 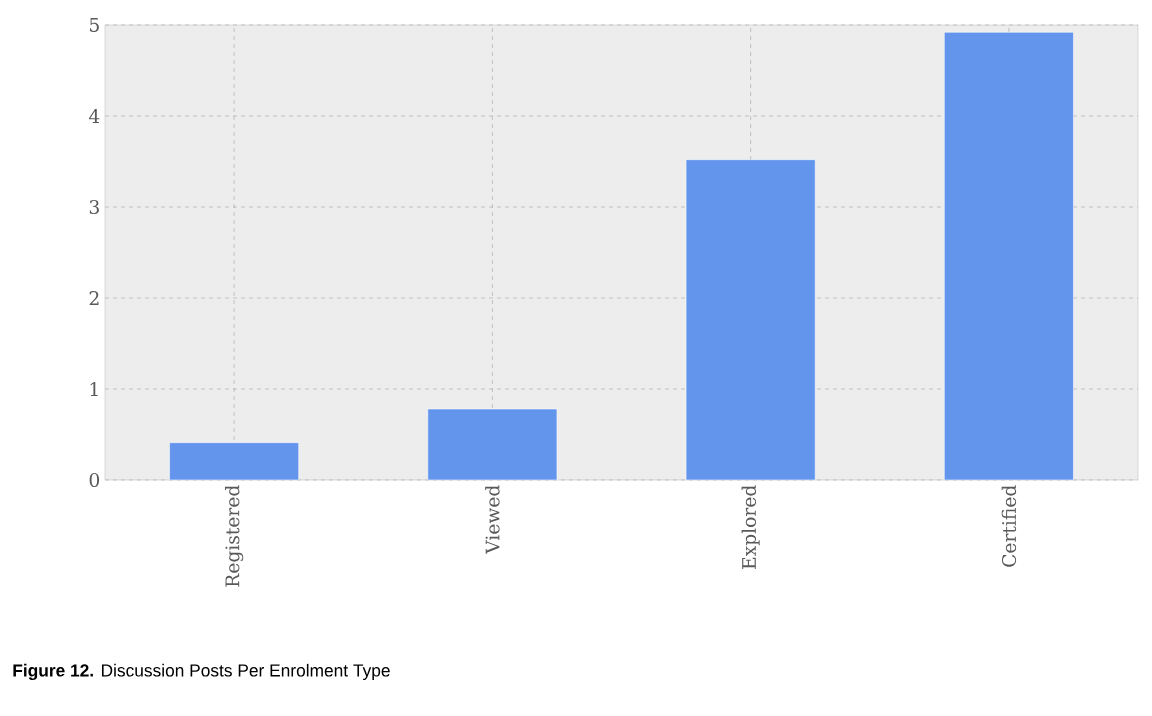 What do you see at coordinates (94, 480) in the screenshot?
I see `y-tick-label: 0` at bounding box center [94, 480].